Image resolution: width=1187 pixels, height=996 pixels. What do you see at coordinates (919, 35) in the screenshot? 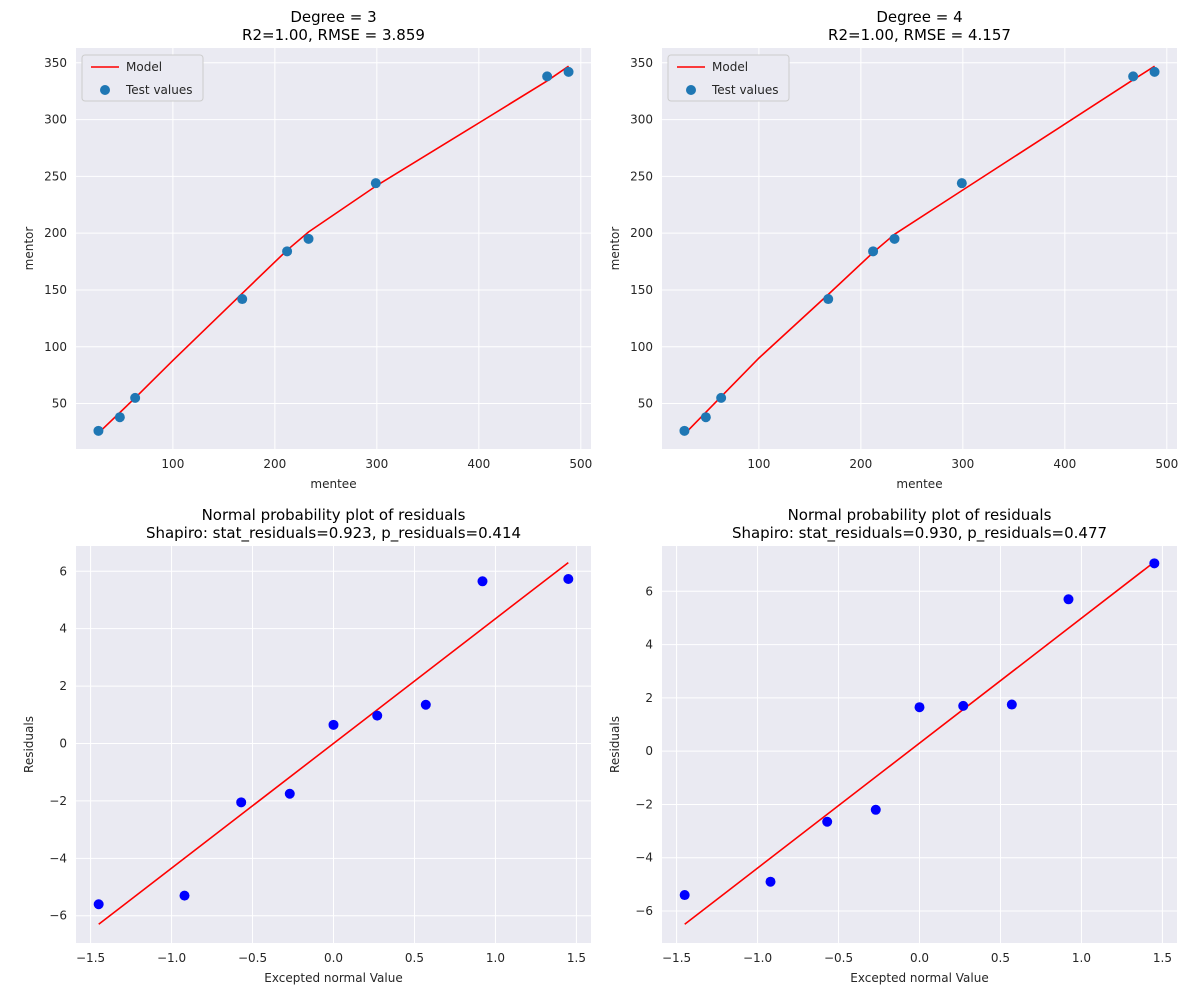
I see `chart-subtitle: R2=1.00, RMSE = 4.157` at bounding box center [919, 35].